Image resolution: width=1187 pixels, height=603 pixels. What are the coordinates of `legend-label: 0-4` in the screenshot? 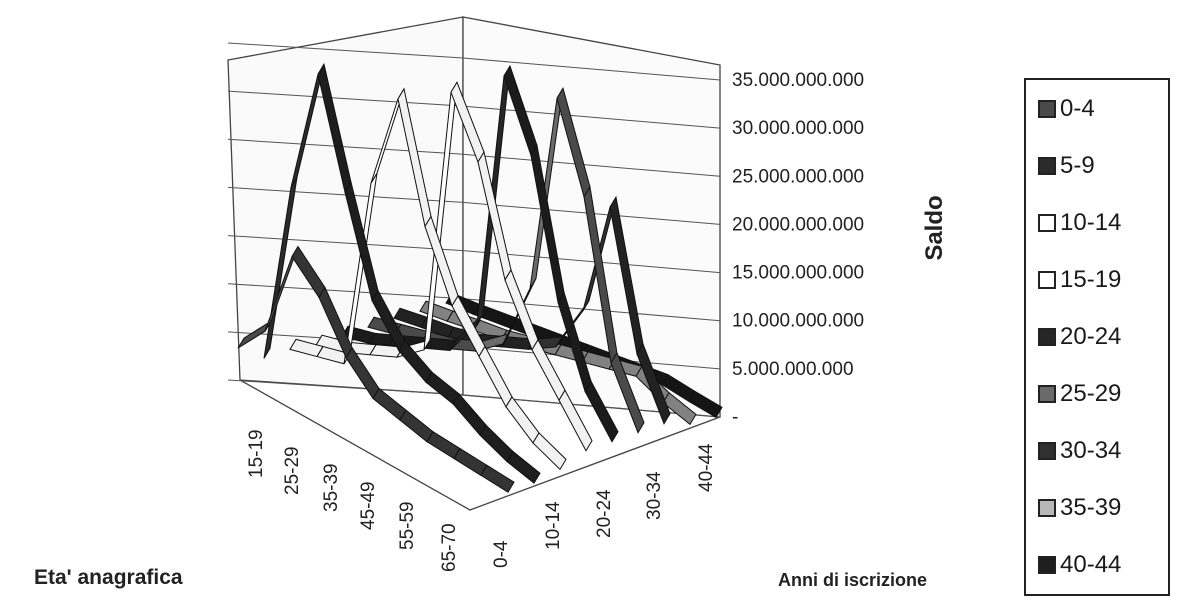 It's located at (1077, 109).